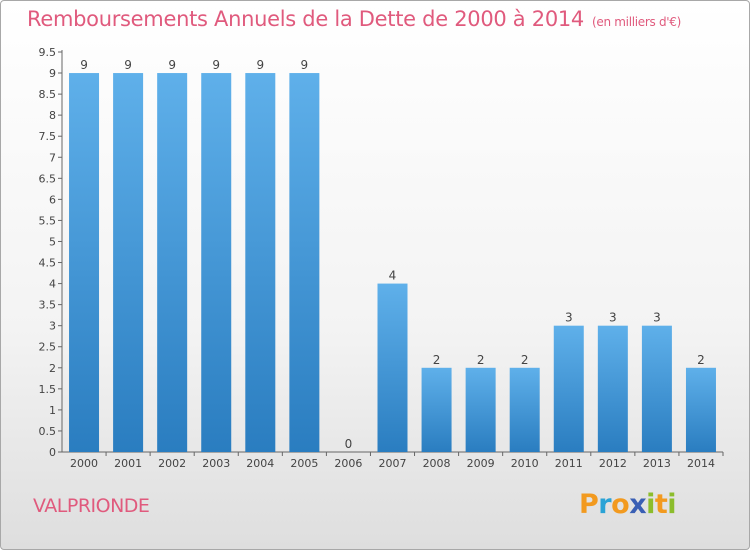 The height and width of the screenshot is (550, 750). What do you see at coordinates (48, 220) in the screenshot?
I see `y-tick-label: 5.5` at bounding box center [48, 220].